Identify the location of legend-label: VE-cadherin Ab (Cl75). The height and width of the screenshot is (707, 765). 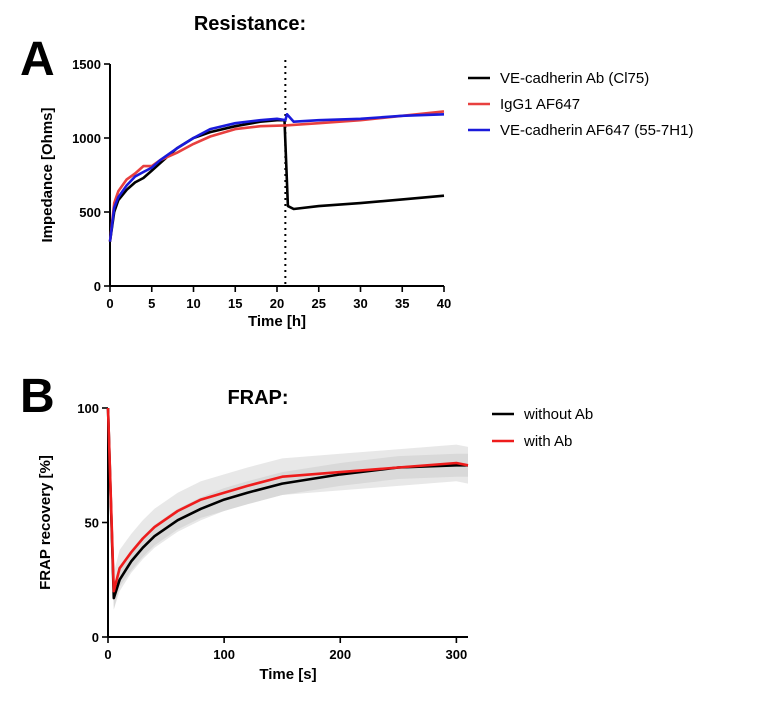
(574, 78).